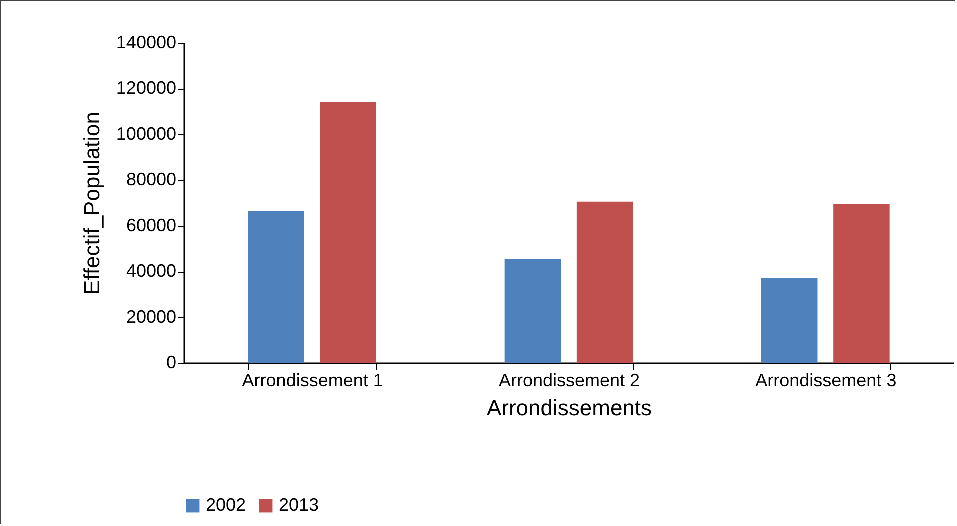 The width and height of the screenshot is (957, 526). I want to click on y-tick-label: 20000, so click(151, 316).